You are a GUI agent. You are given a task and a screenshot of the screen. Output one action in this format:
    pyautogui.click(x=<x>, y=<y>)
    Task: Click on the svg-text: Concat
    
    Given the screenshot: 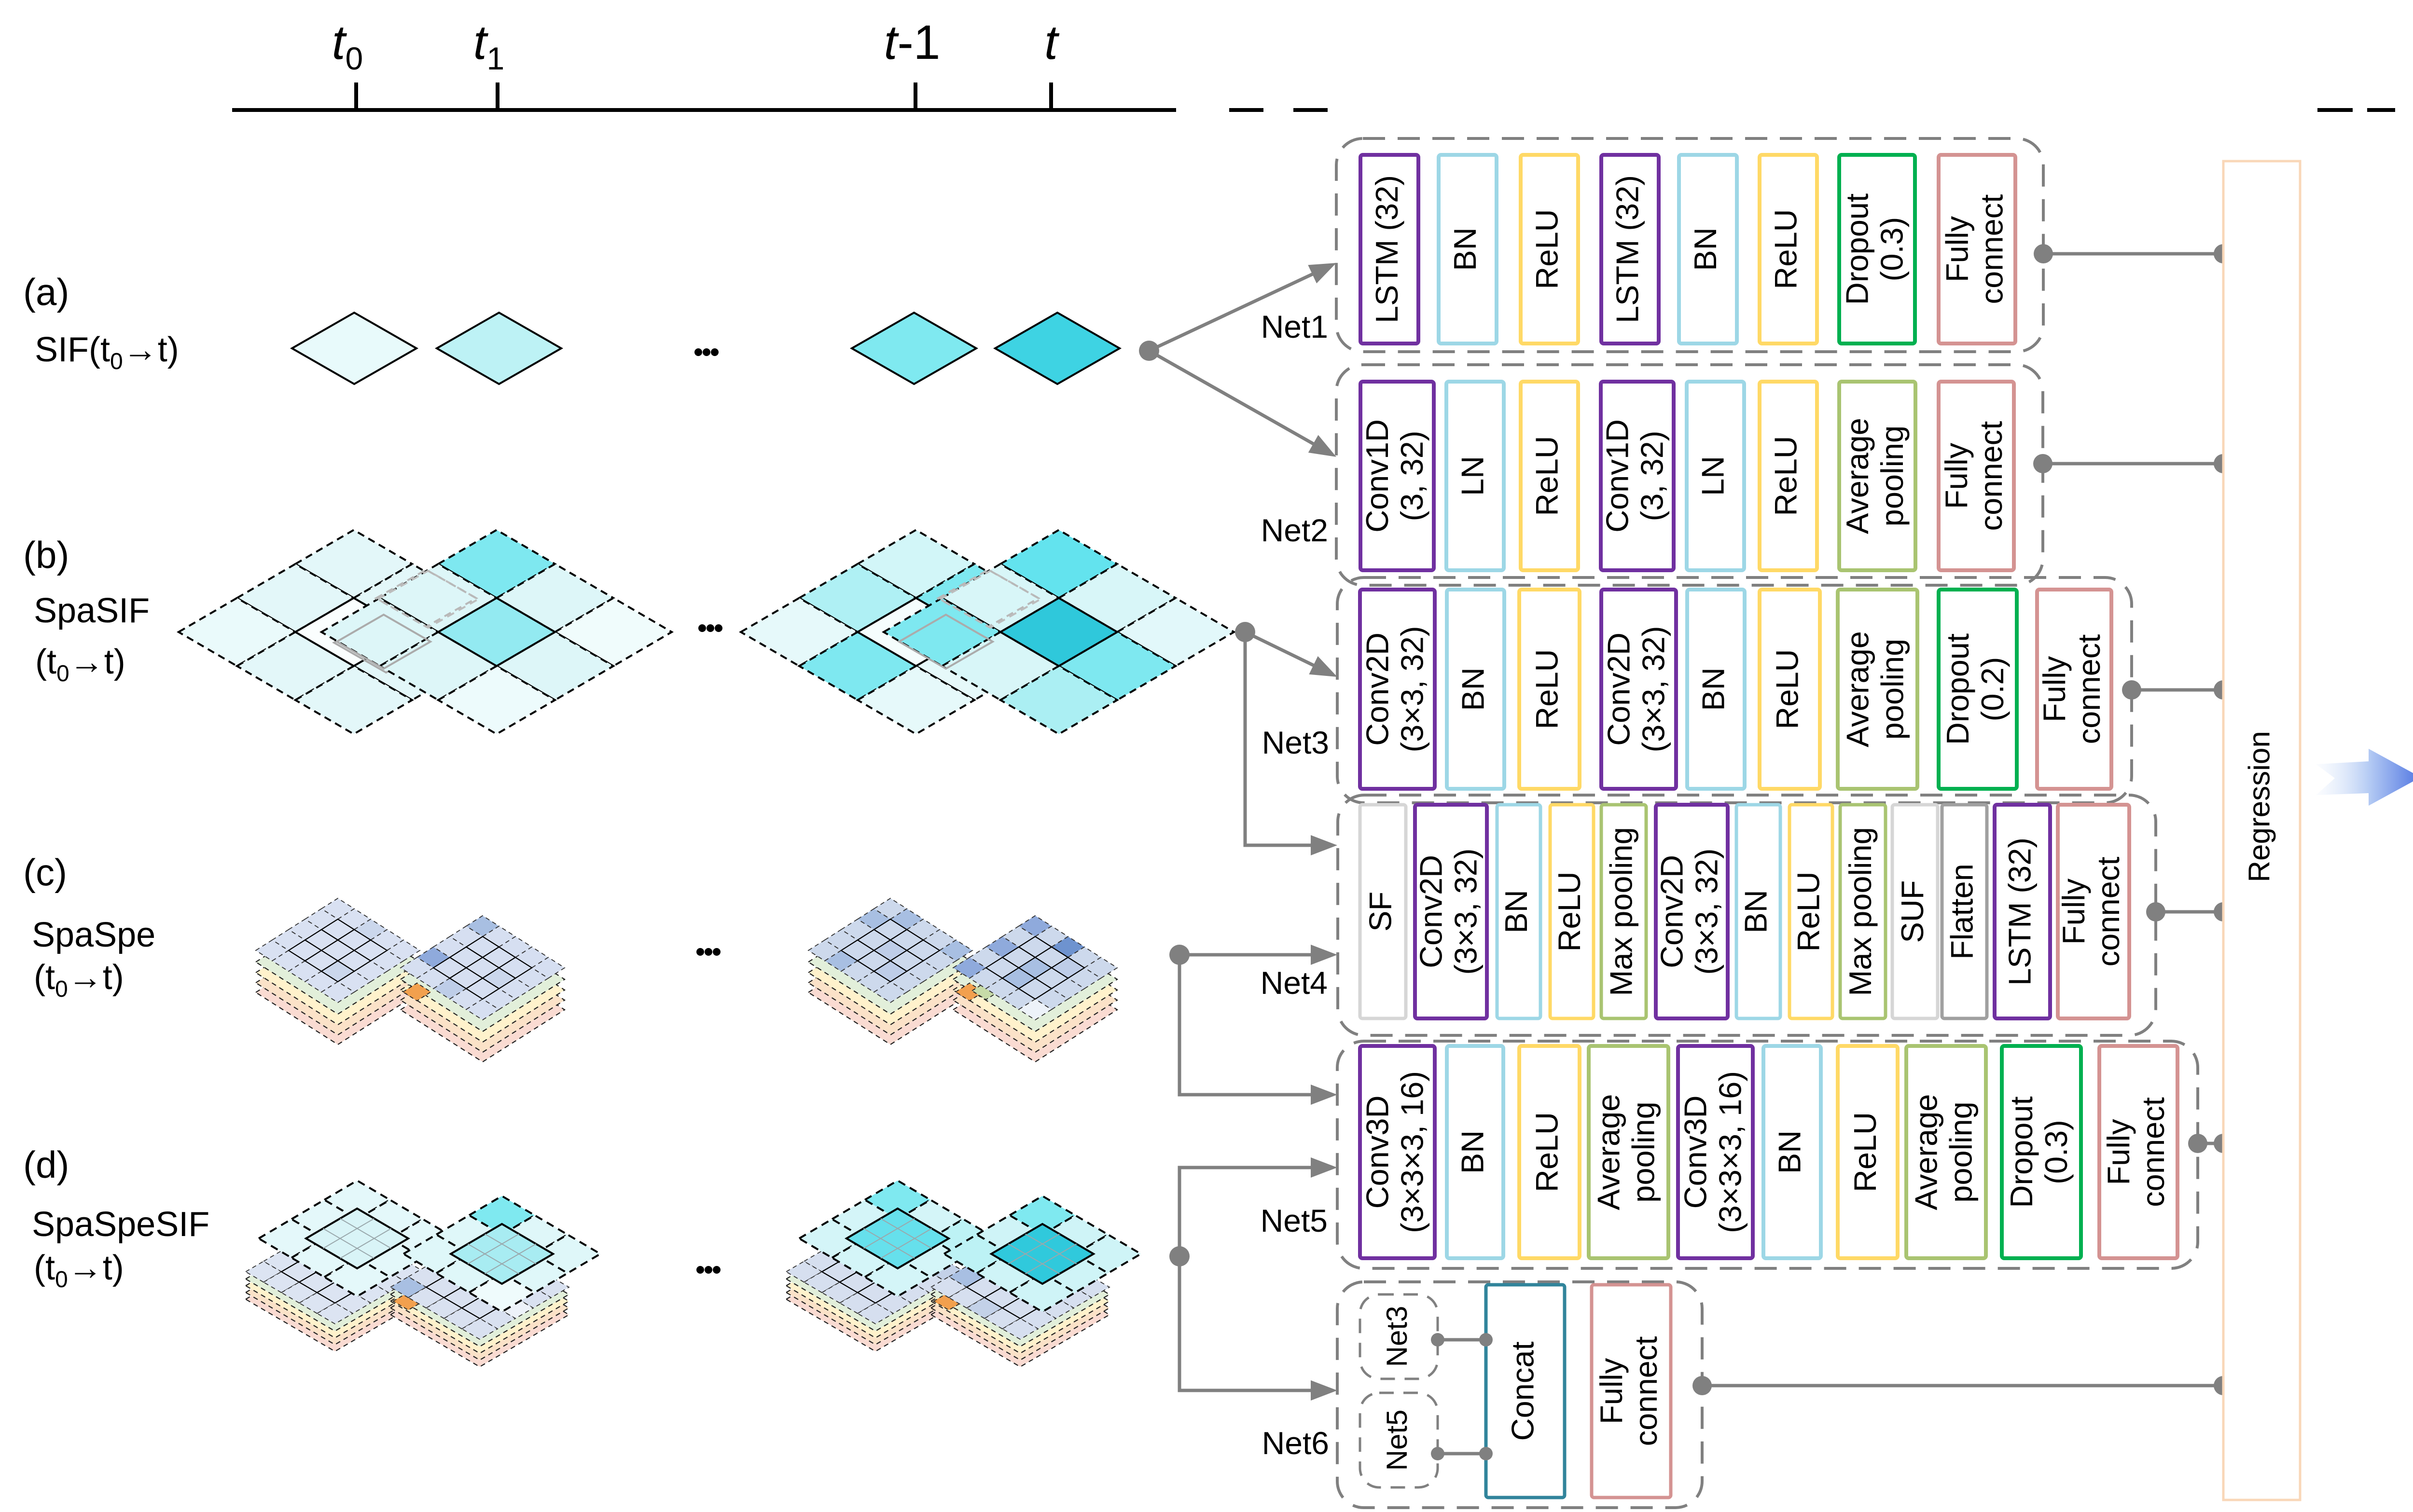 What is the action you would take?
    pyautogui.click(x=1522, y=1391)
    